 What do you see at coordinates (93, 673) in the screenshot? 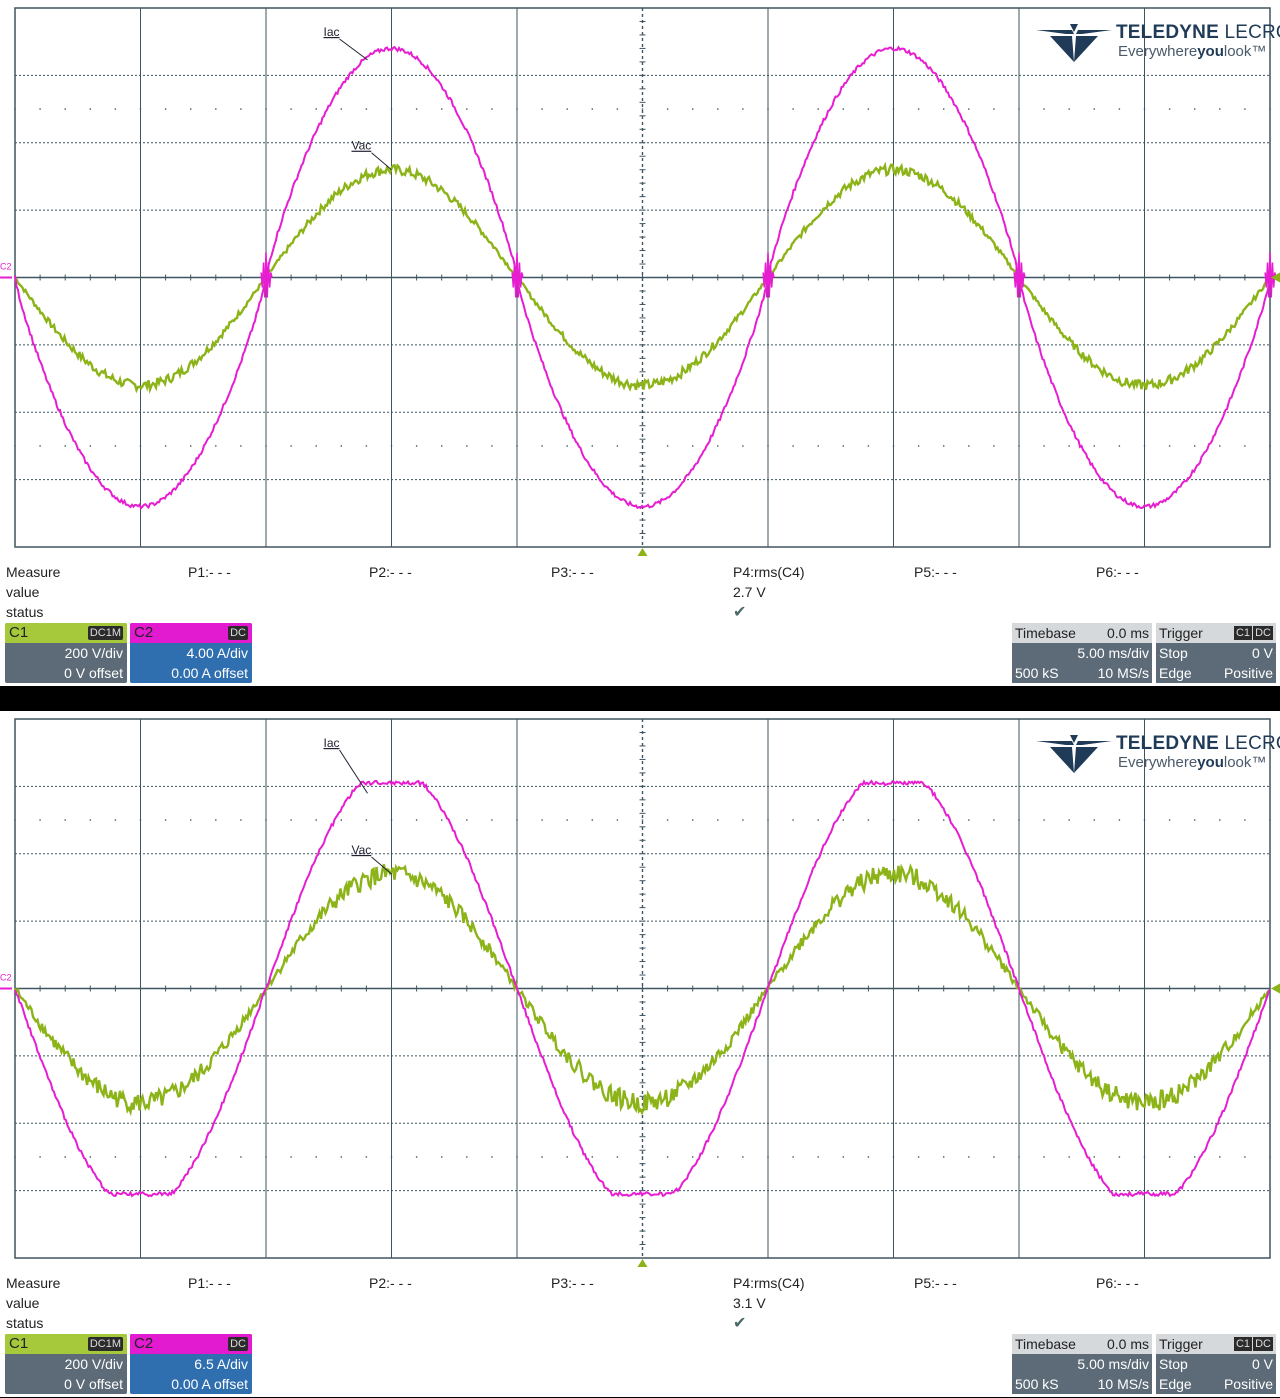
I see `c1-offset: 0 V offset` at bounding box center [93, 673].